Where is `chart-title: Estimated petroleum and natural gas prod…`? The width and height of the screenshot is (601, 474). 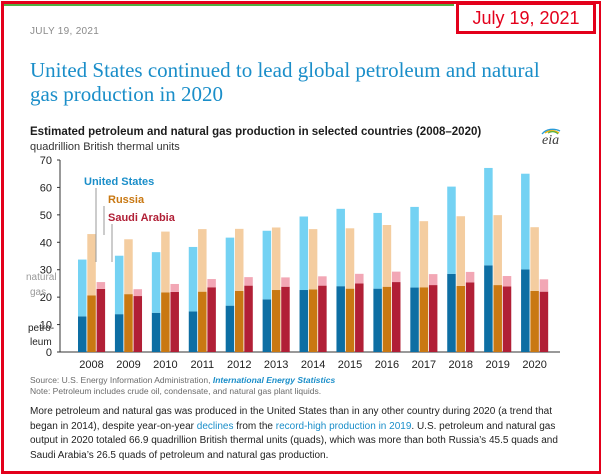 chart-title: Estimated petroleum and natural gas prod… is located at coordinates (256, 132).